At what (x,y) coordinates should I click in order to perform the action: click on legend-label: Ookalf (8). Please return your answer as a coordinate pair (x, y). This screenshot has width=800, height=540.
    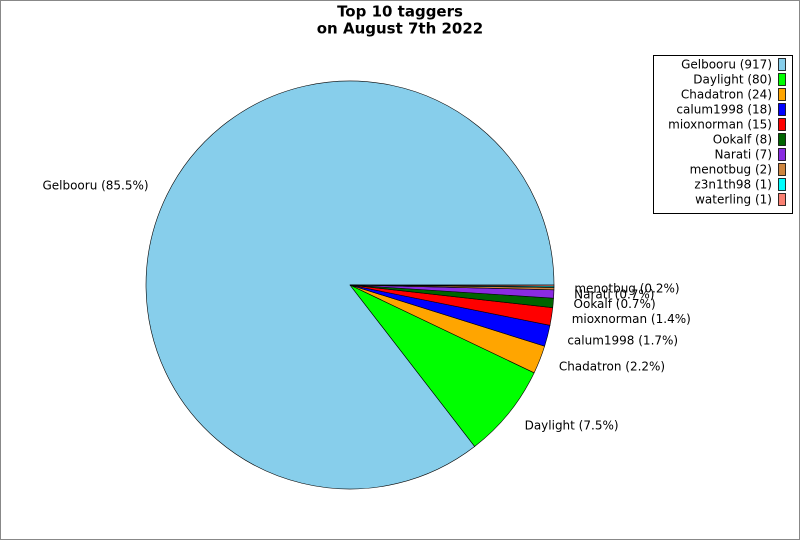
    Looking at the image, I should click on (742, 140).